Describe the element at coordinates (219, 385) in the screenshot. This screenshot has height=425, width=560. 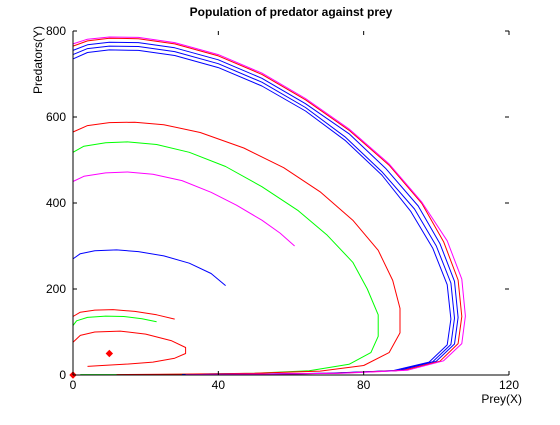
I see `x-tick-label: 40` at that location.